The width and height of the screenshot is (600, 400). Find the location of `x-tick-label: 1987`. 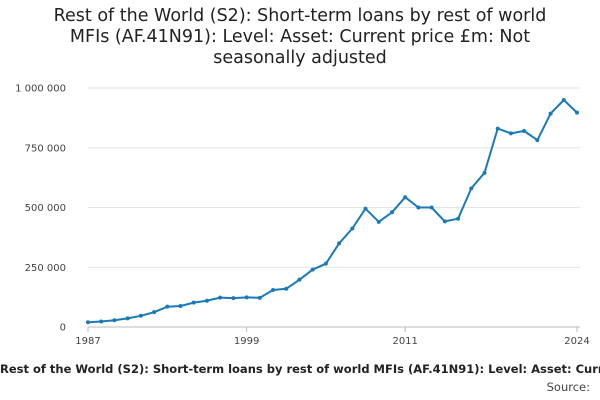

x-tick-label: 1987 is located at coordinates (87, 341).